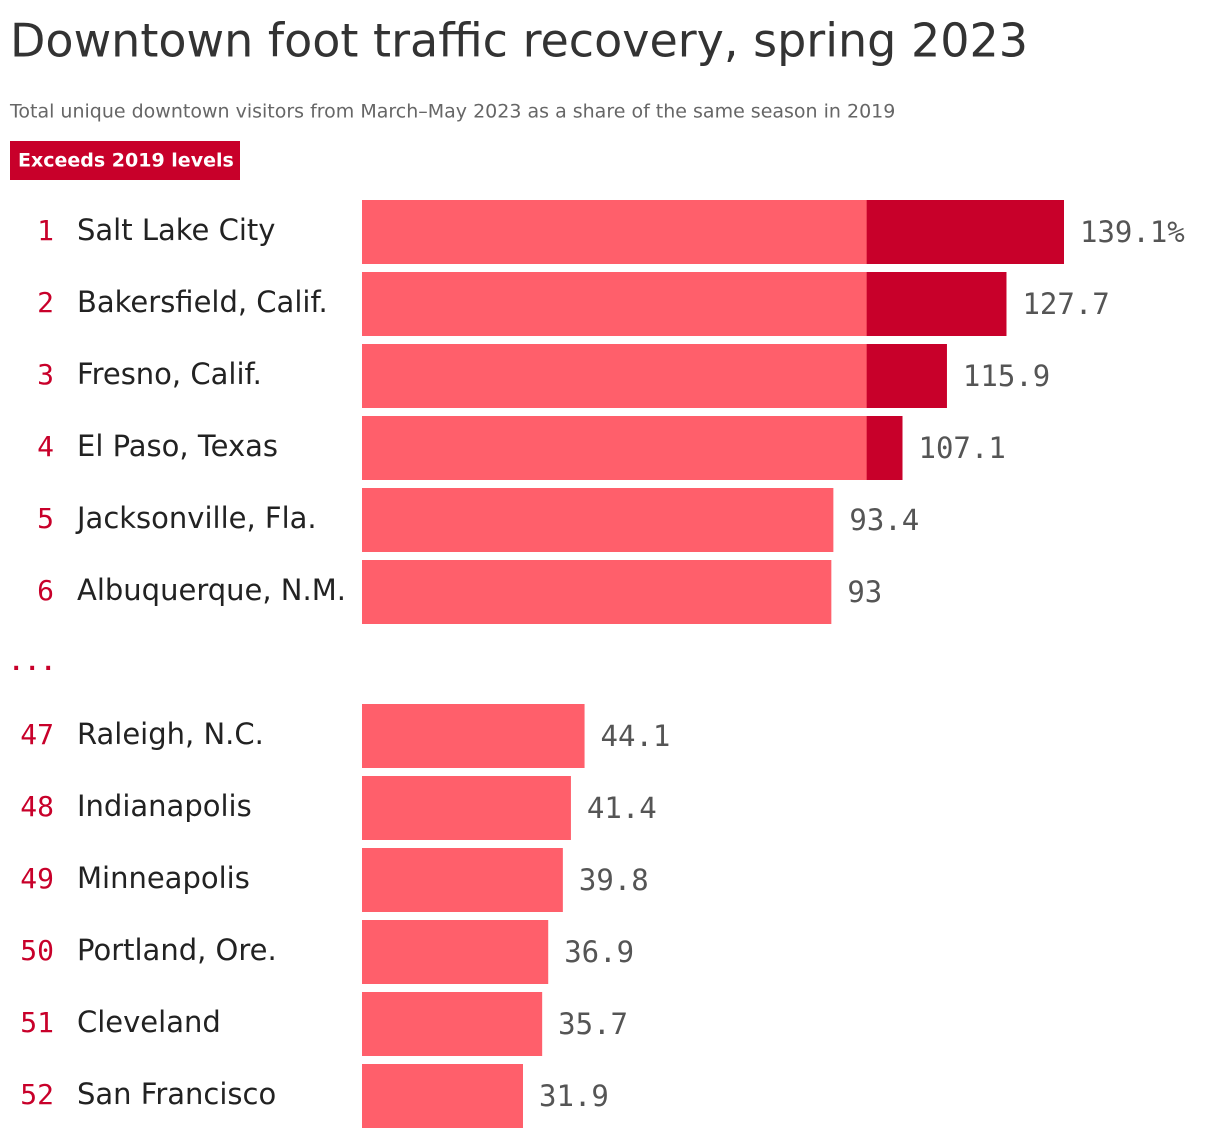 The width and height of the screenshot is (1220, 1138). Describe the element at coordinates (622, 808) in the screenshot. I see `value-label: 41.4` at that location.